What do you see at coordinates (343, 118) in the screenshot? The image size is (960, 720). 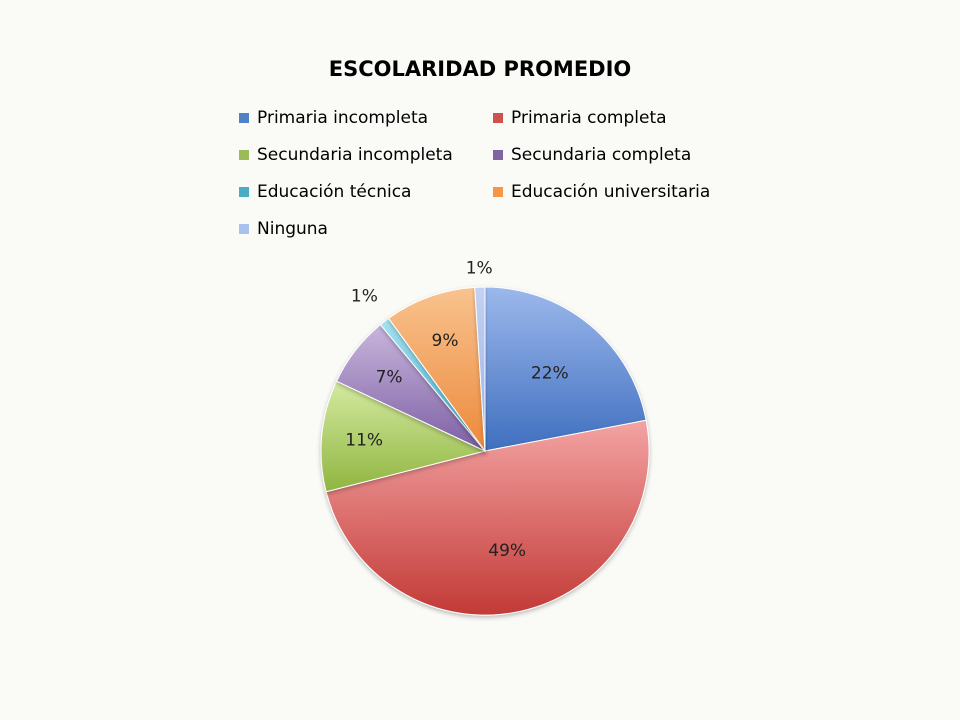 I see `legend-label: Primaria incompleta` at bounding box center [343, 118].